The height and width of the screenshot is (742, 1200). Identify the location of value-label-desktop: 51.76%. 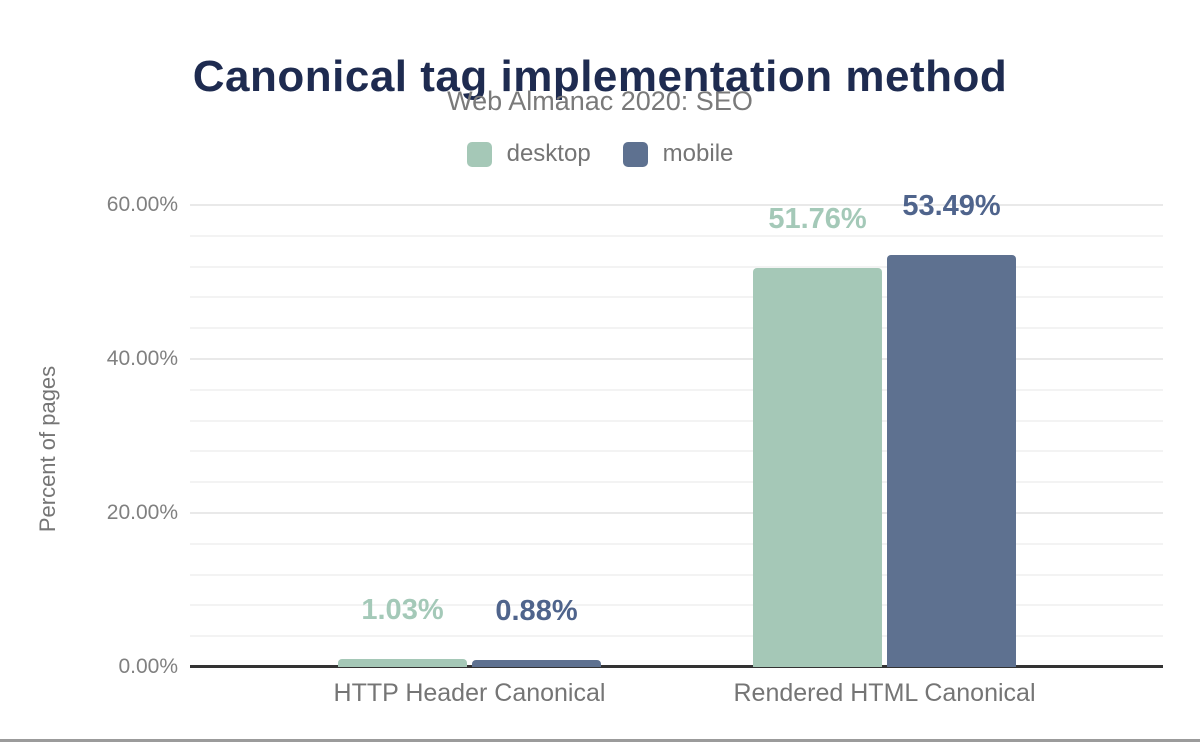
(817, 219).